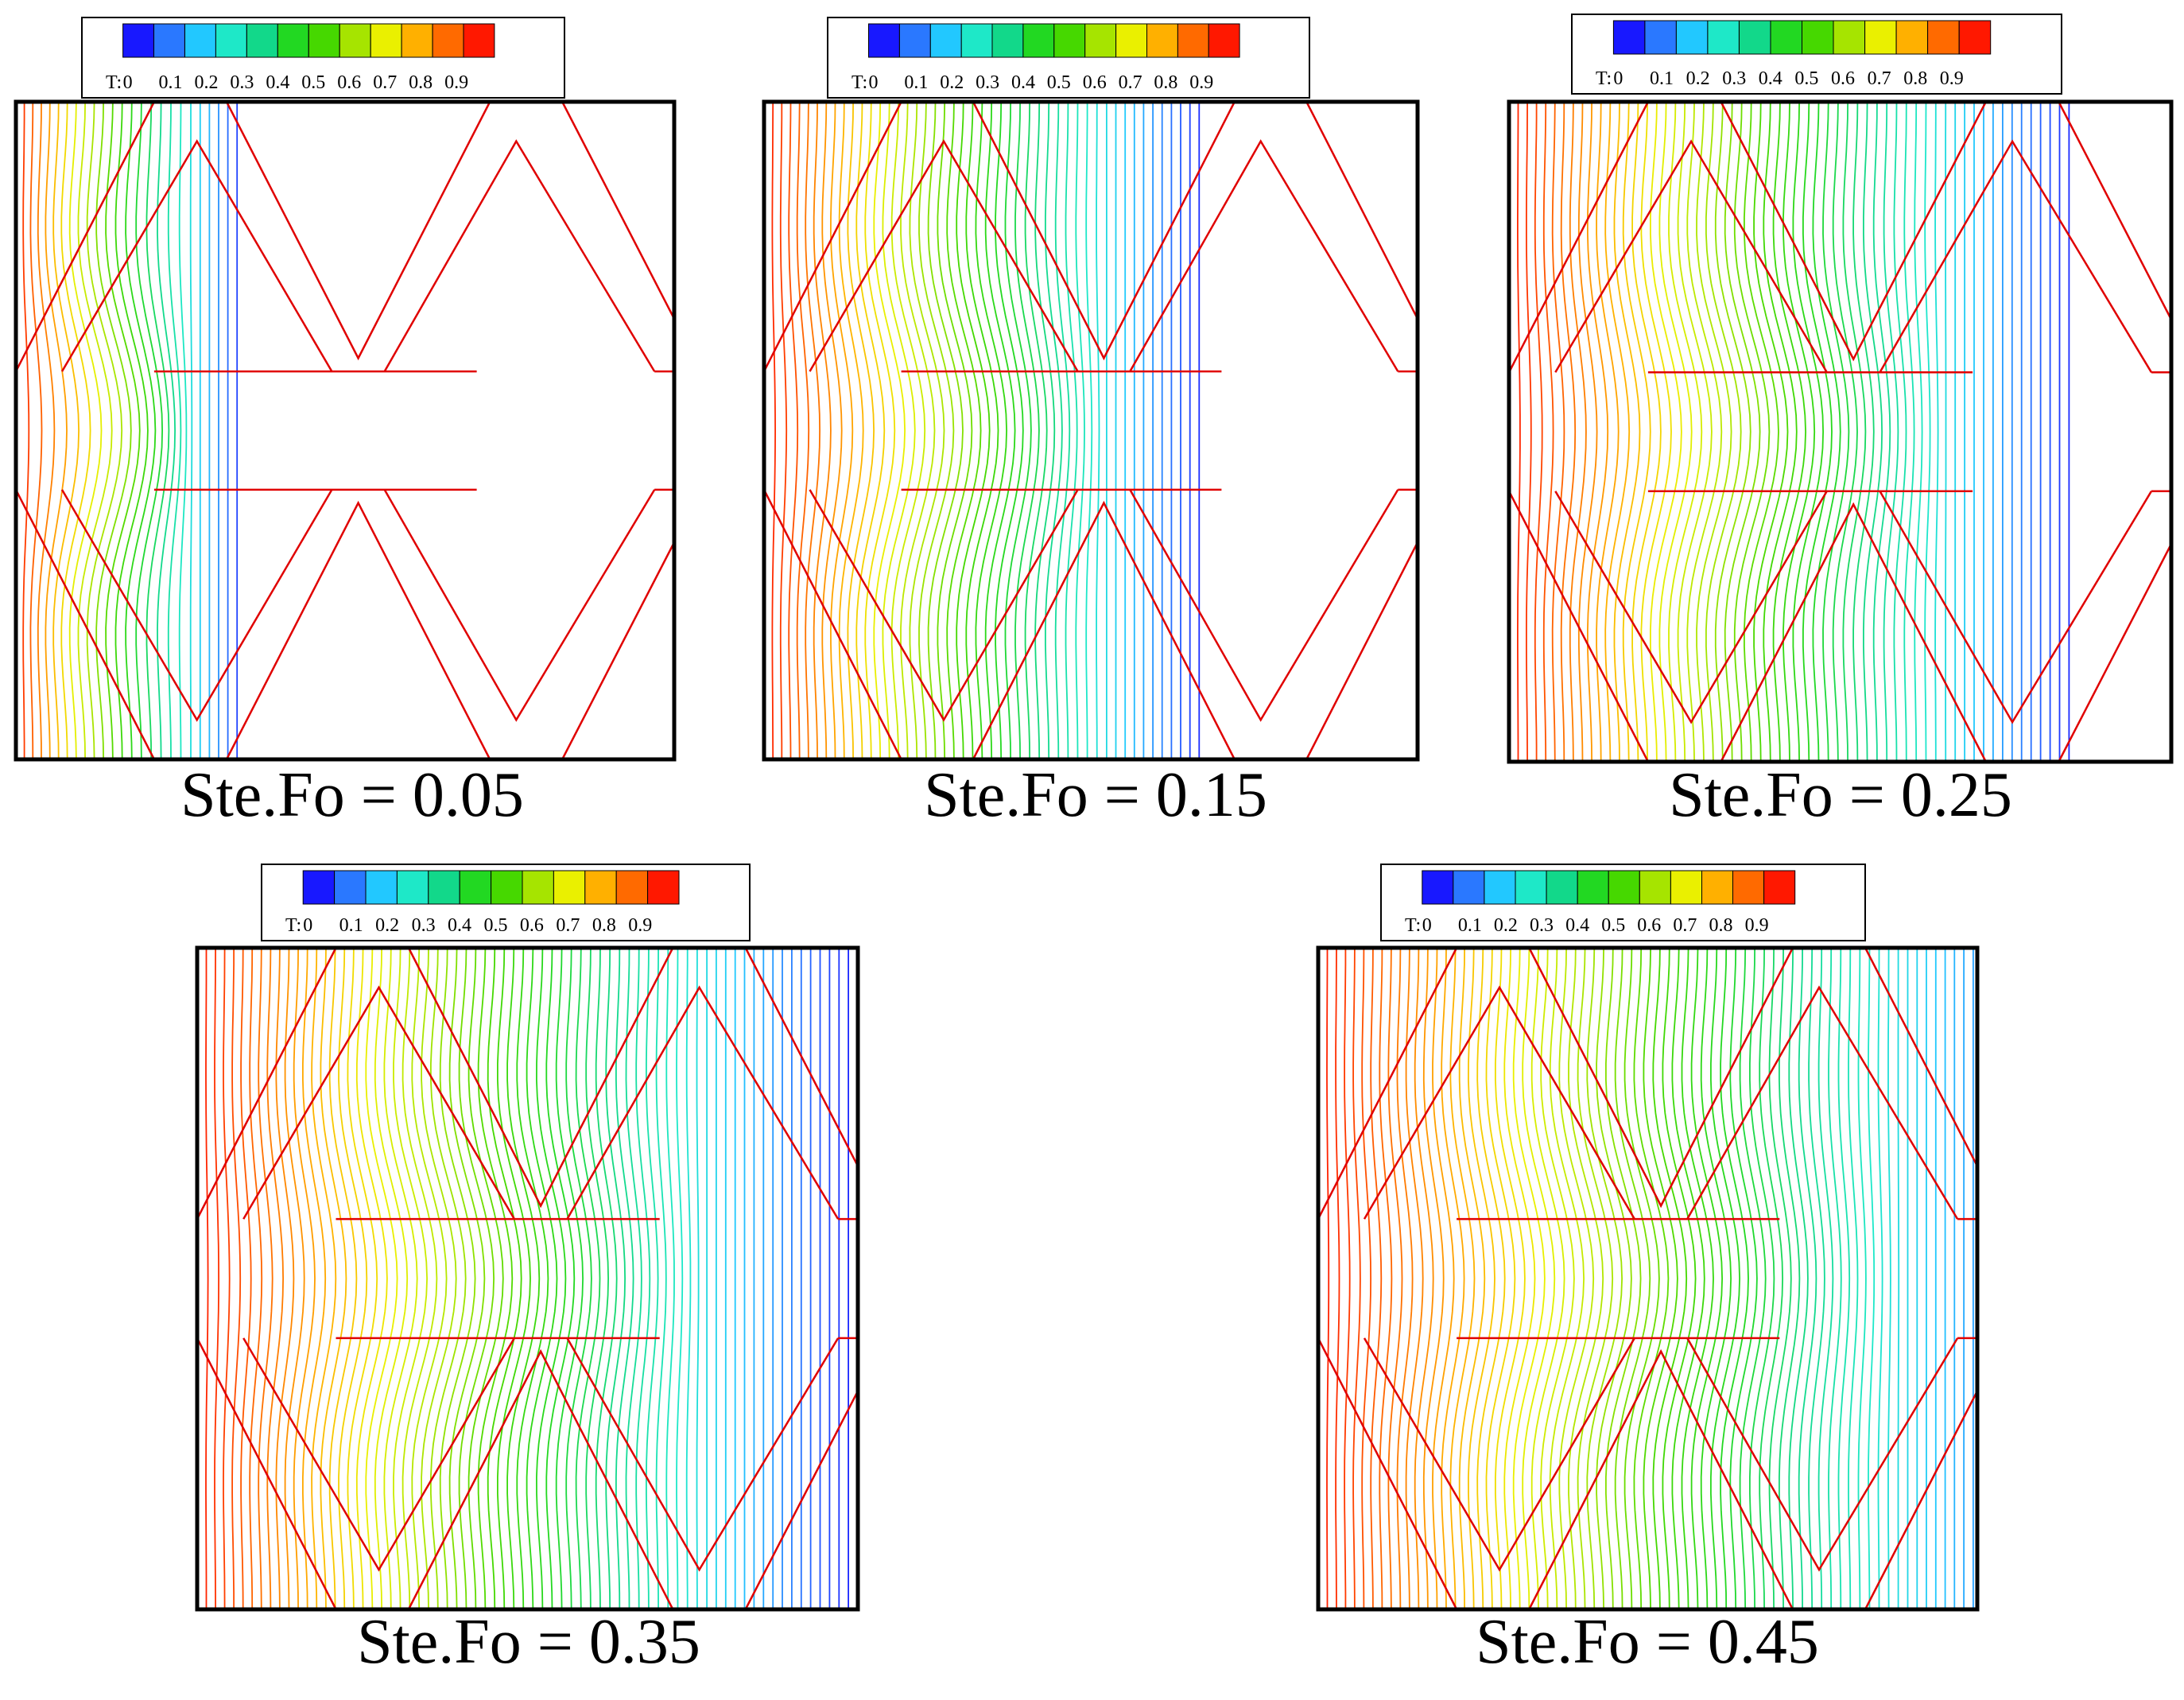 The width and height of the screenshot is (2184, 1700). I want to click on colorbar-tick-label: 0.1, so click(351, 926).